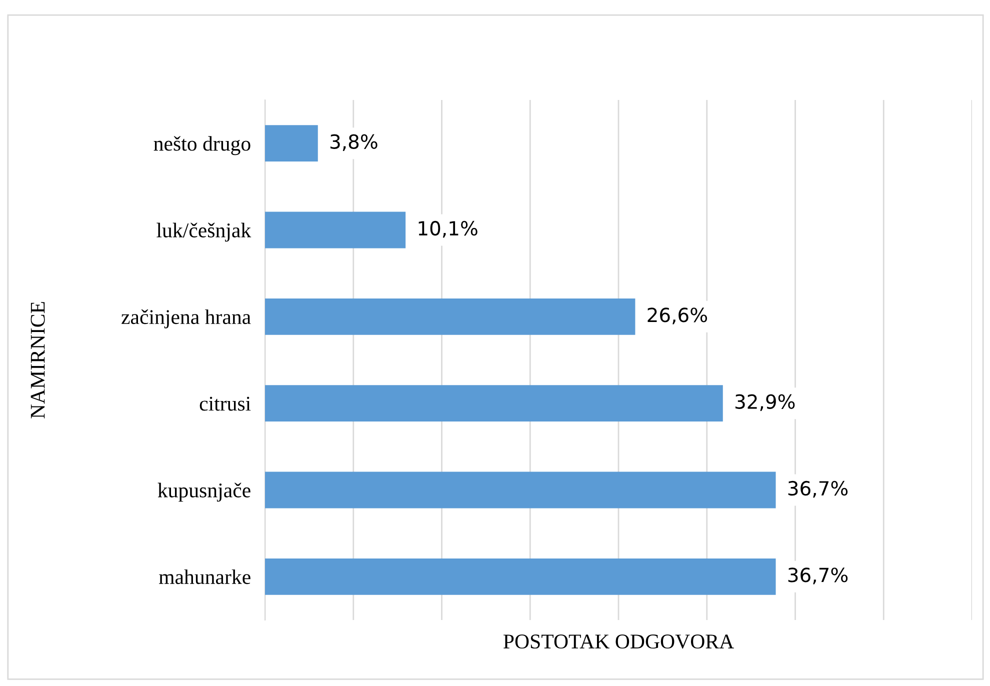  What do you see at coordinates (619, 641) in the screenshot?
I see `x-axis-title: POSTOTAK ODGOVORA` at bounding box center [619, 641].